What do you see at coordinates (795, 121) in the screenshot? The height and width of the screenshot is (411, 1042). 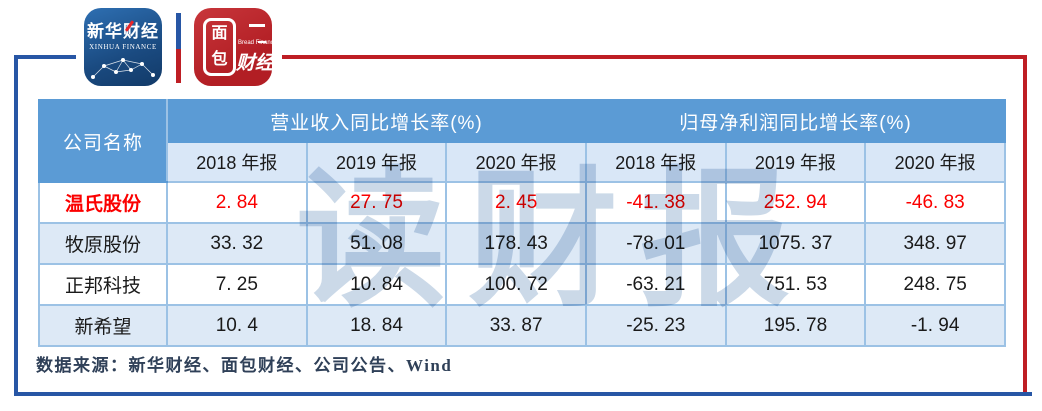 I see `net-profit-growth-group-header: 归母净利润同比增长率(%)` at bounding box center [795, 121].